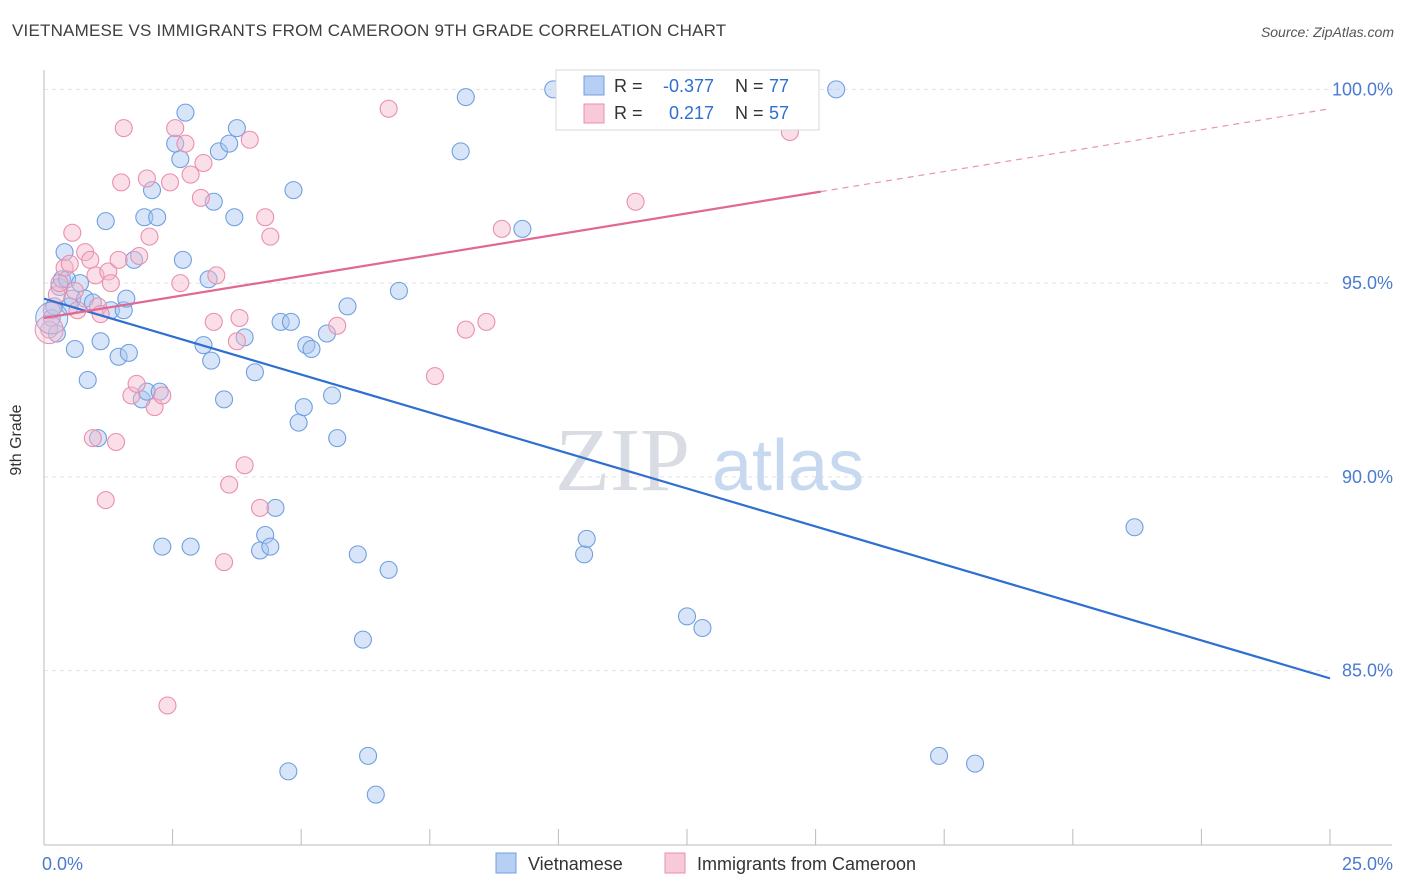 The height and width of the screenshot is (892, 1406). What do you see at coordinates (687, 100) in the screenshot?
I see `stats-legend: R = -0.377 N = 77 R = 0.217 N = 57` at bounding box center [687, 100].